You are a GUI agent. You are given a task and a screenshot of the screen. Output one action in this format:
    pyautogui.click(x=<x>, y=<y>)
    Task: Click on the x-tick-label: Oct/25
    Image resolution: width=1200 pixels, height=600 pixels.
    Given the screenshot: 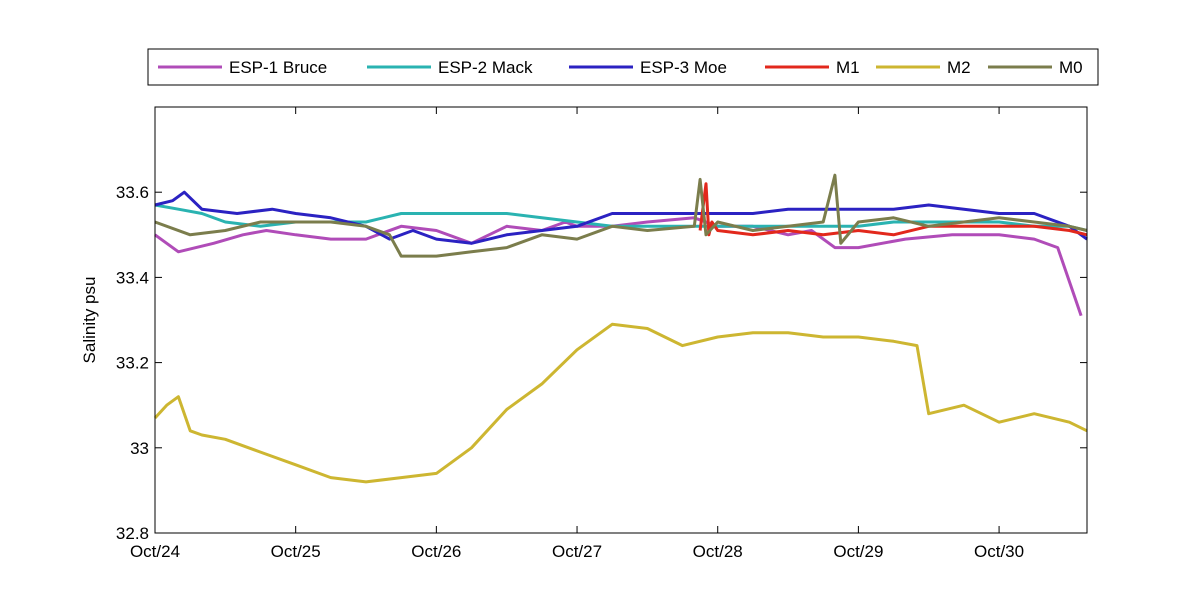 What is the action you would take?
    pyautogui.click(x=296, y=551)
    